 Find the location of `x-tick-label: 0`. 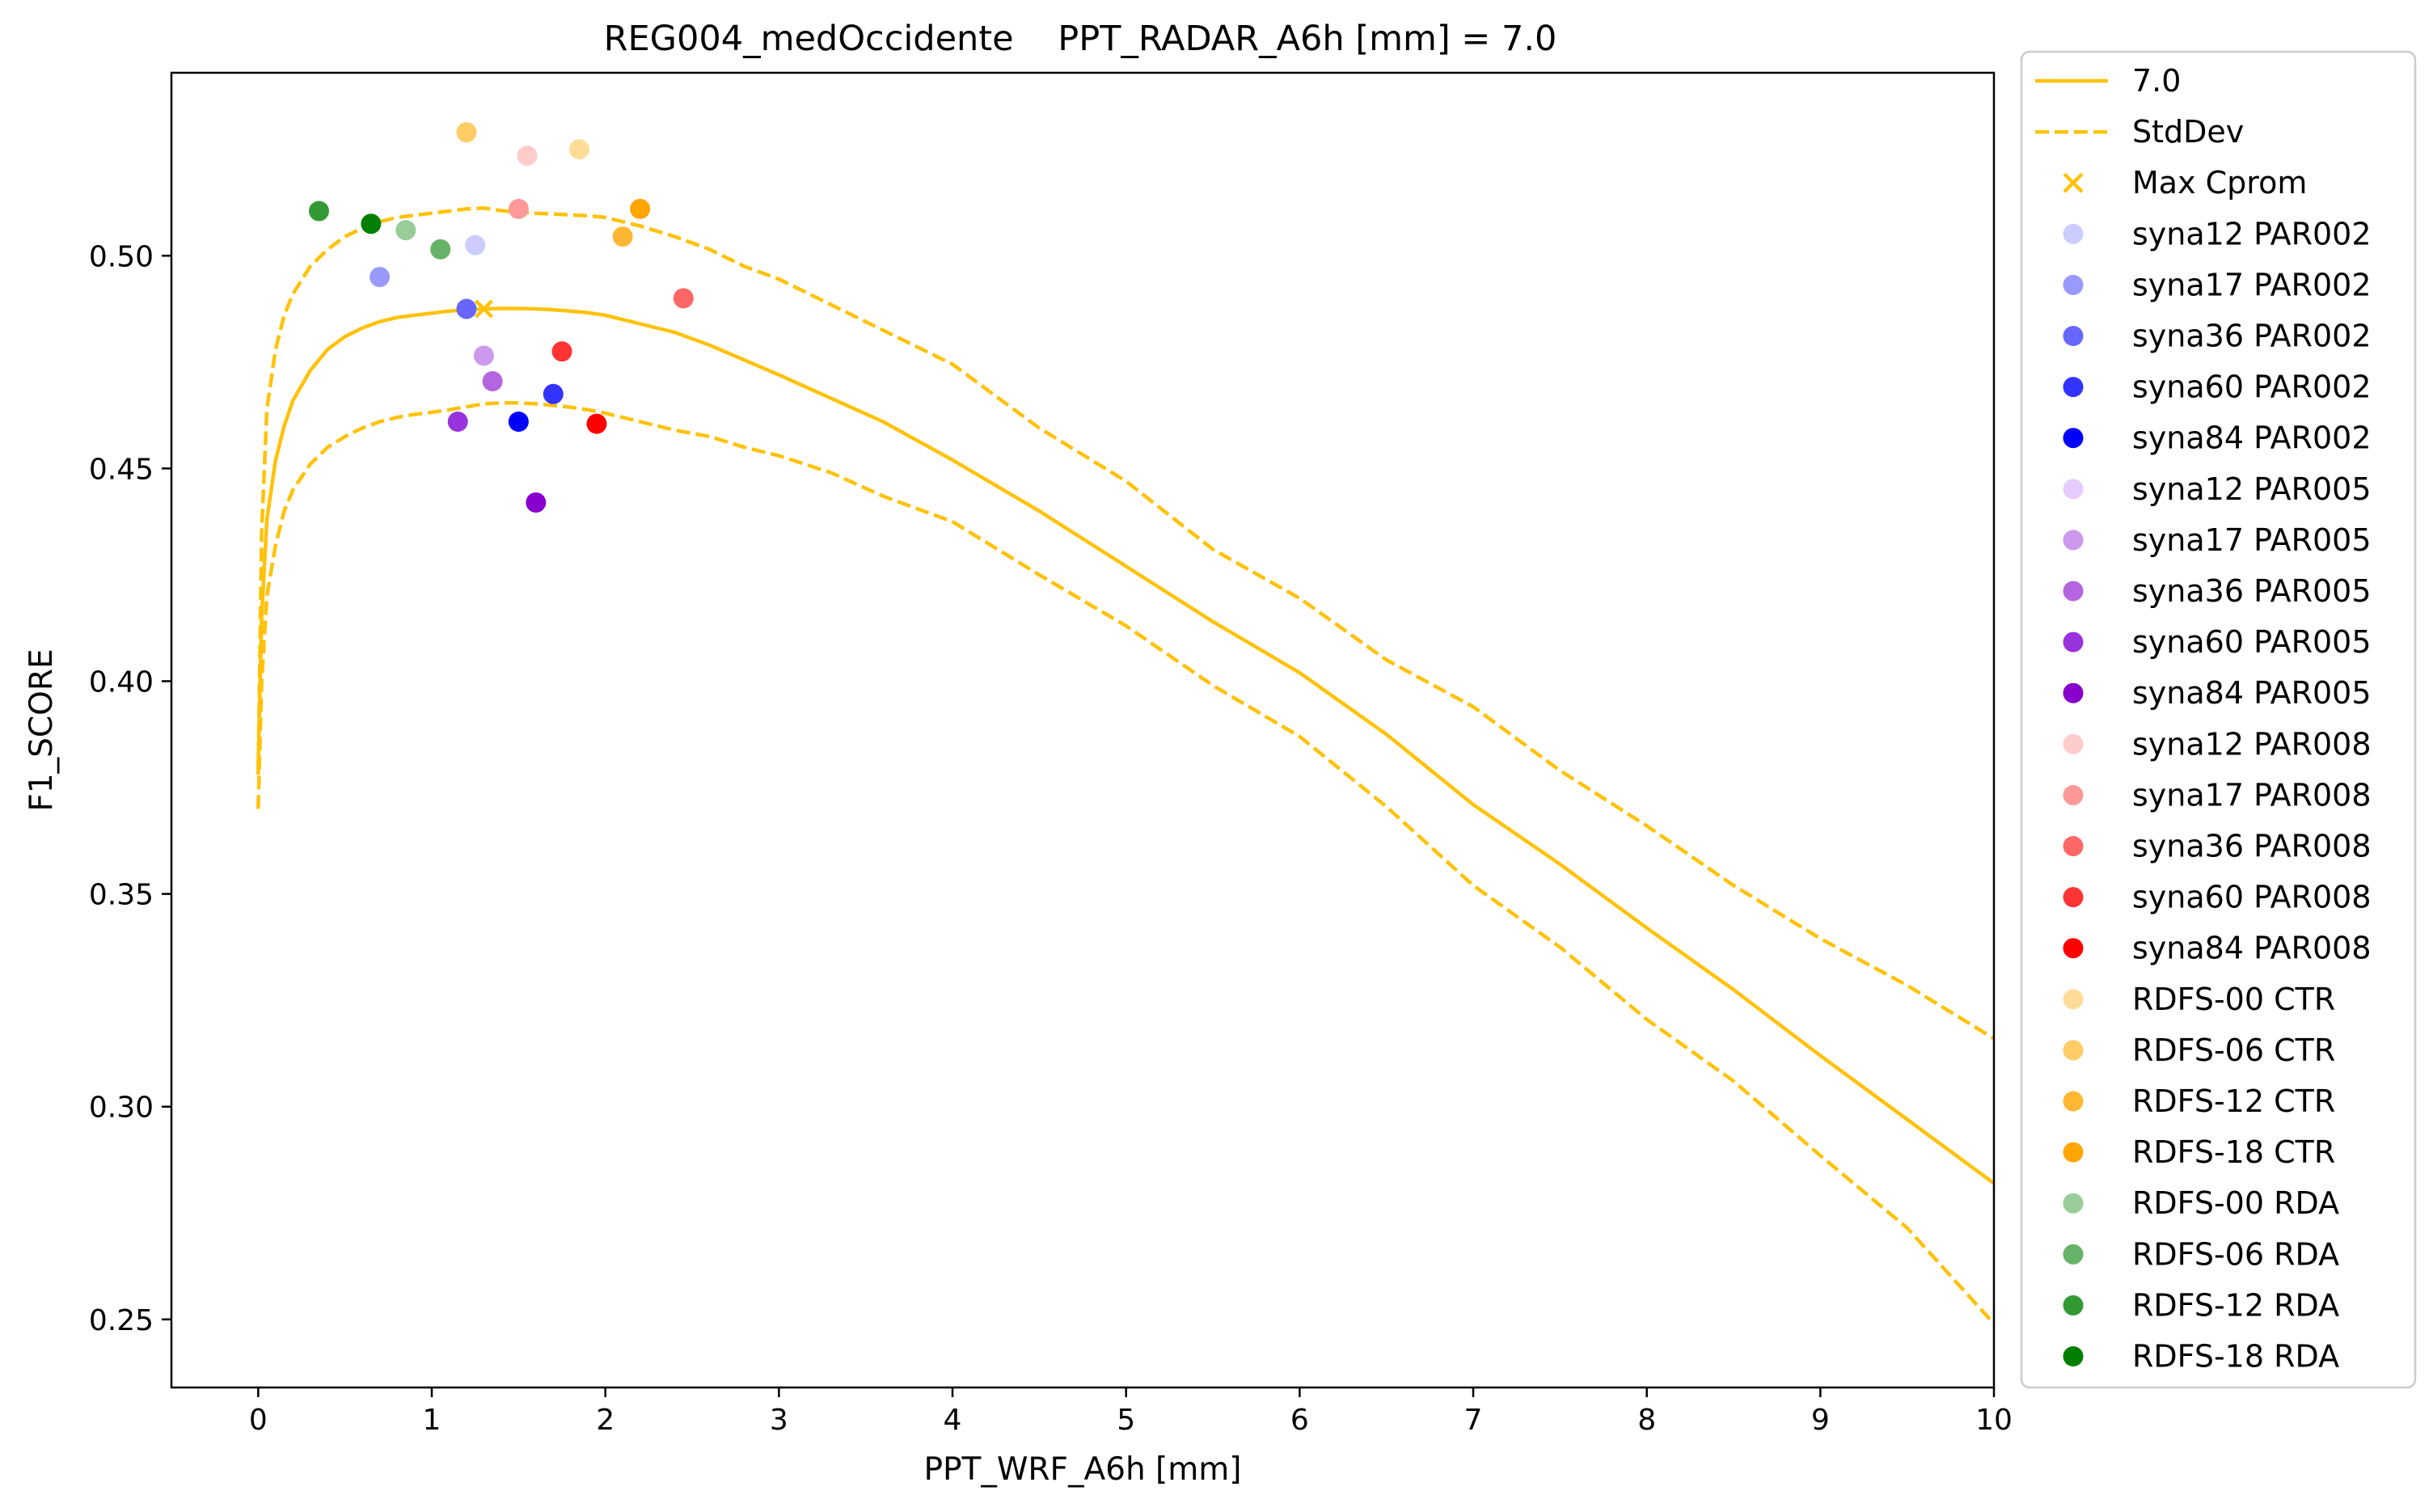

x-tick-label: 0 is located at coordinates (258, 1420).